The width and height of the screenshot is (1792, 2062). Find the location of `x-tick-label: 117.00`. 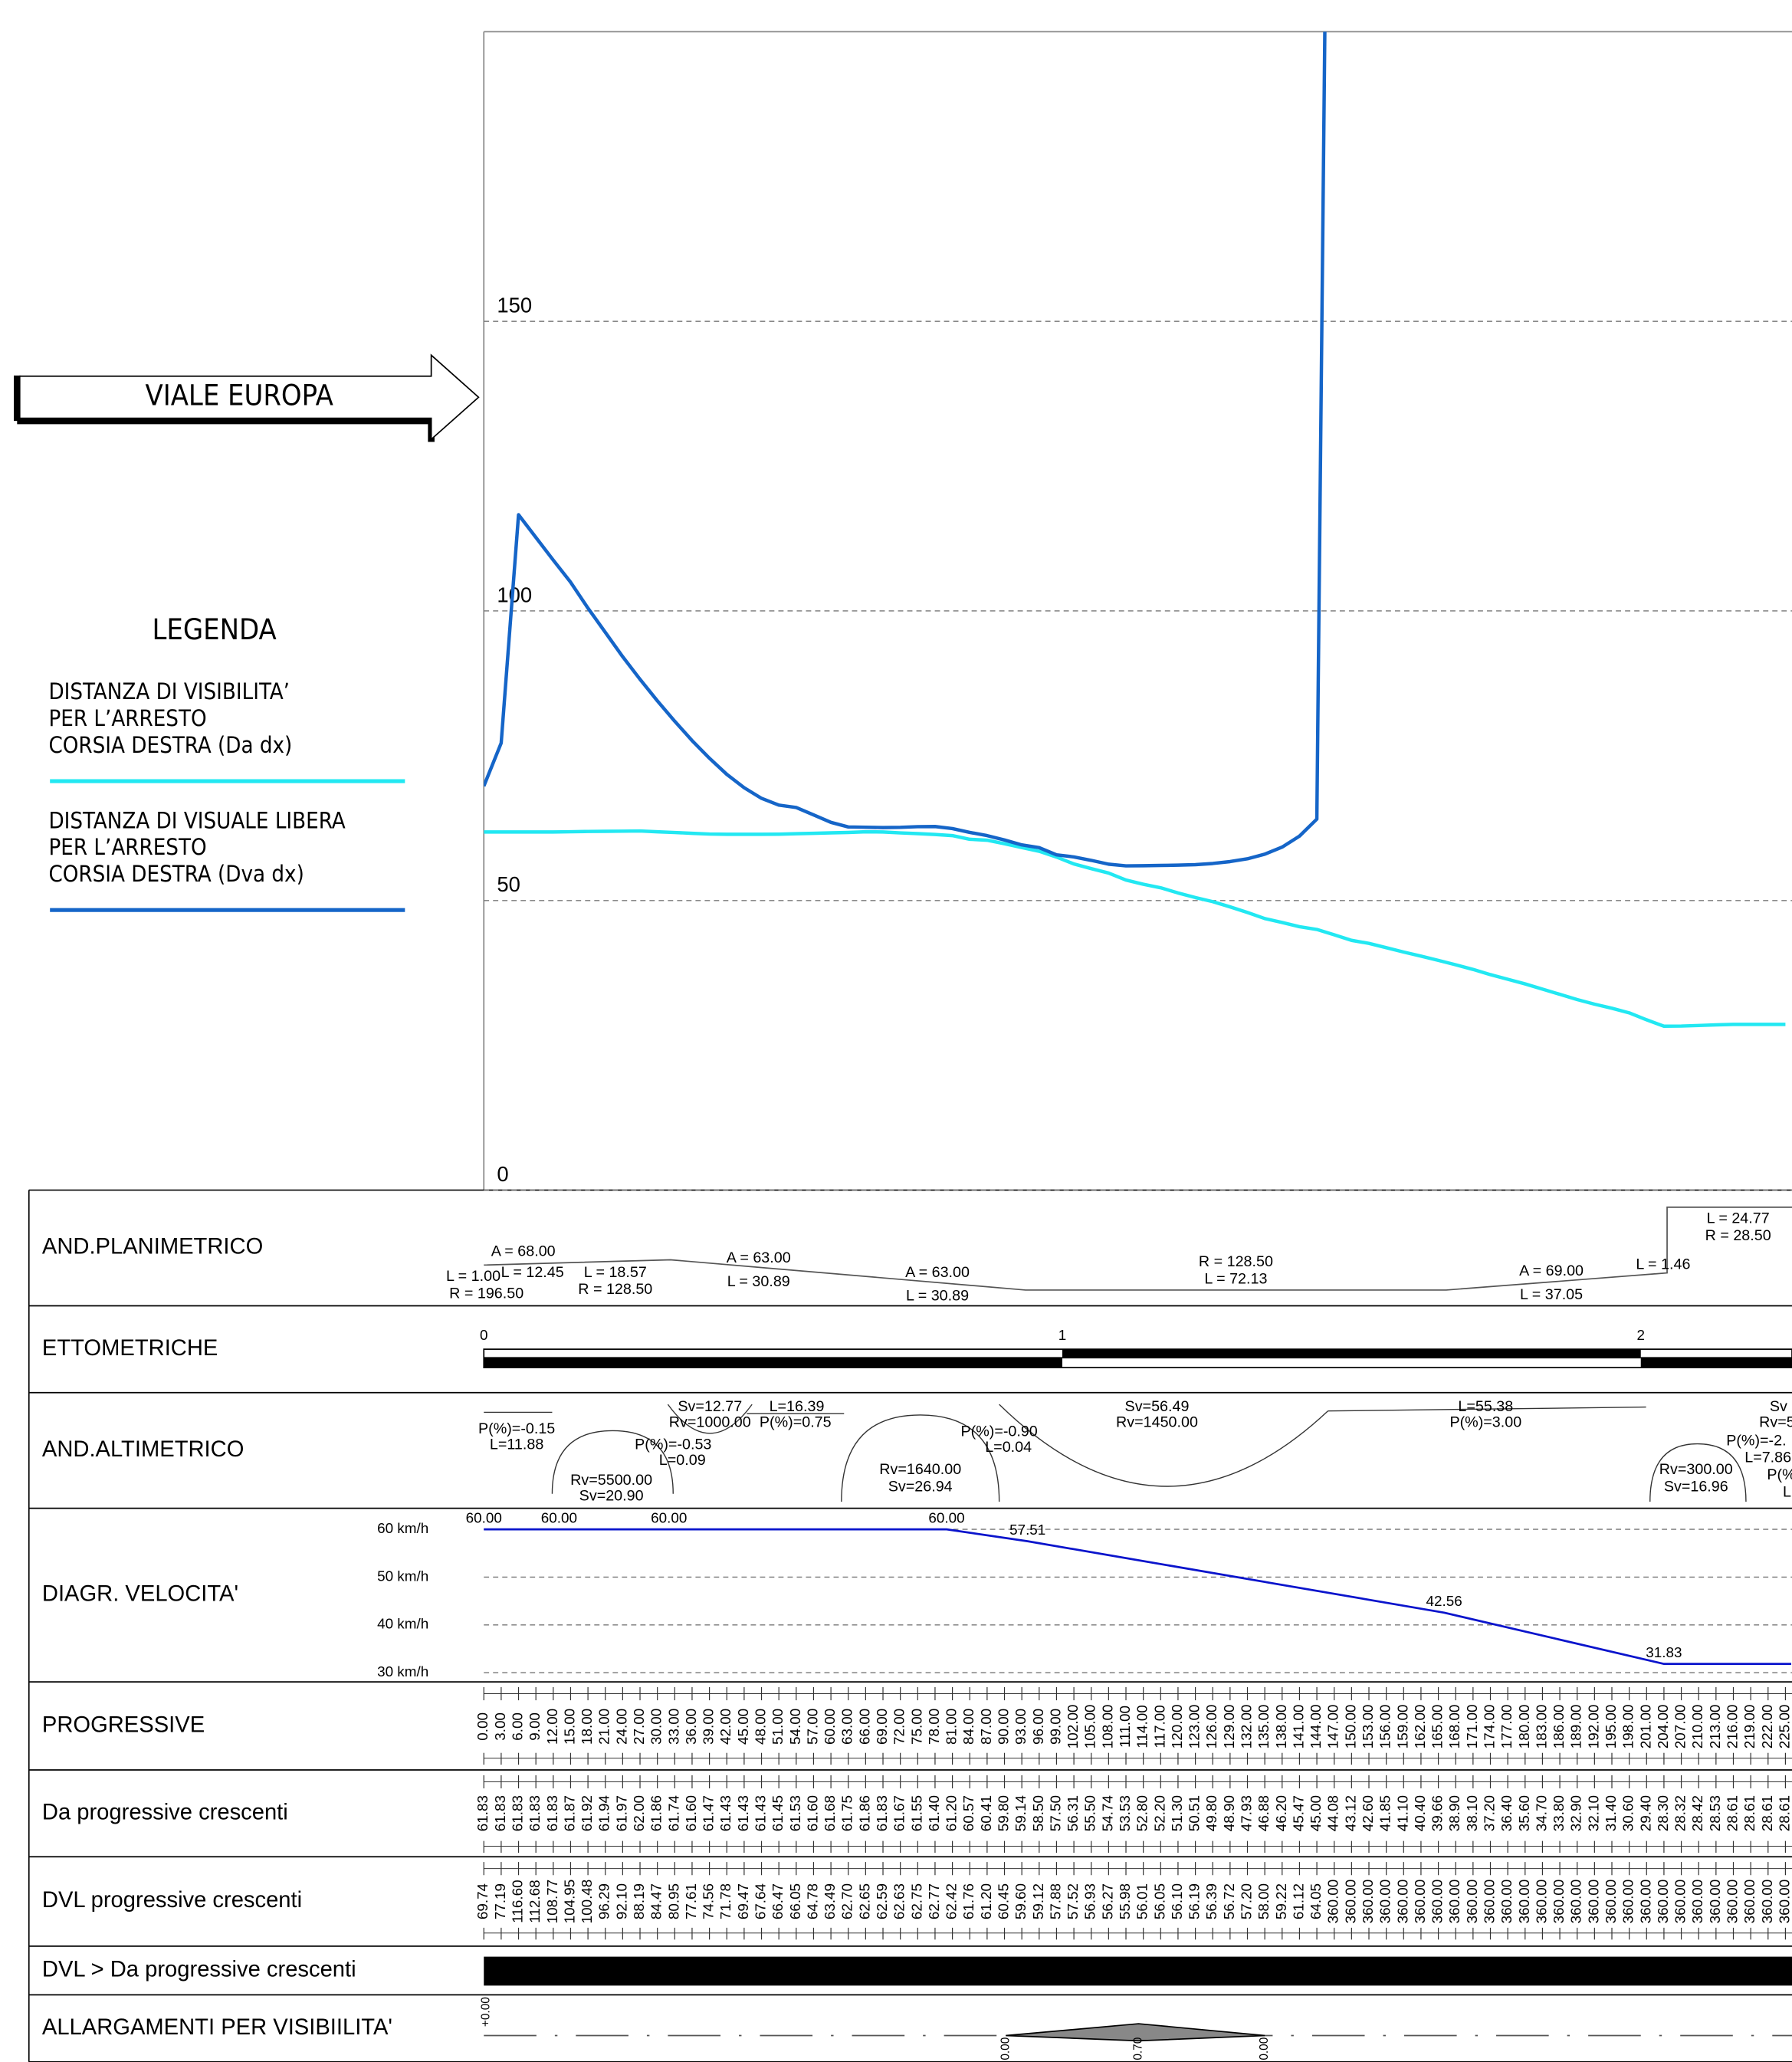

x-tick-label: 117.00 is located at coordinates (1159, 1726).